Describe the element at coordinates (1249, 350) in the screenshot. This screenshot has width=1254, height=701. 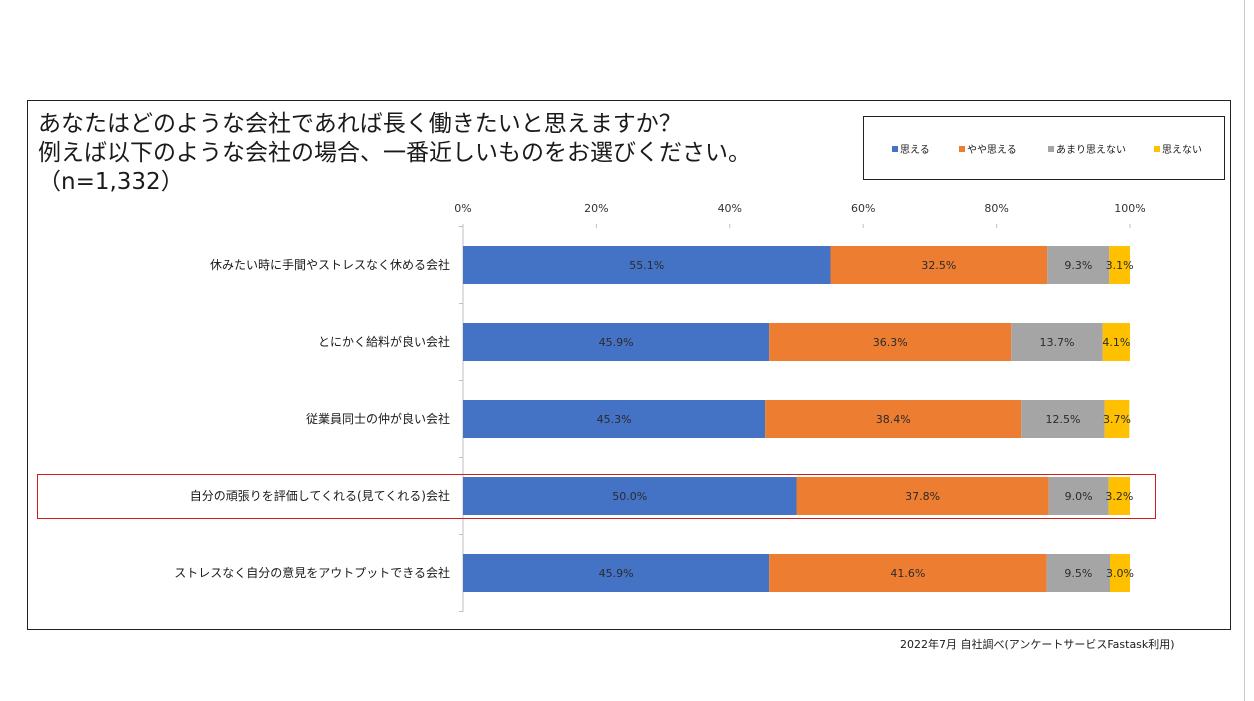
I see `slide-edge` at that location.